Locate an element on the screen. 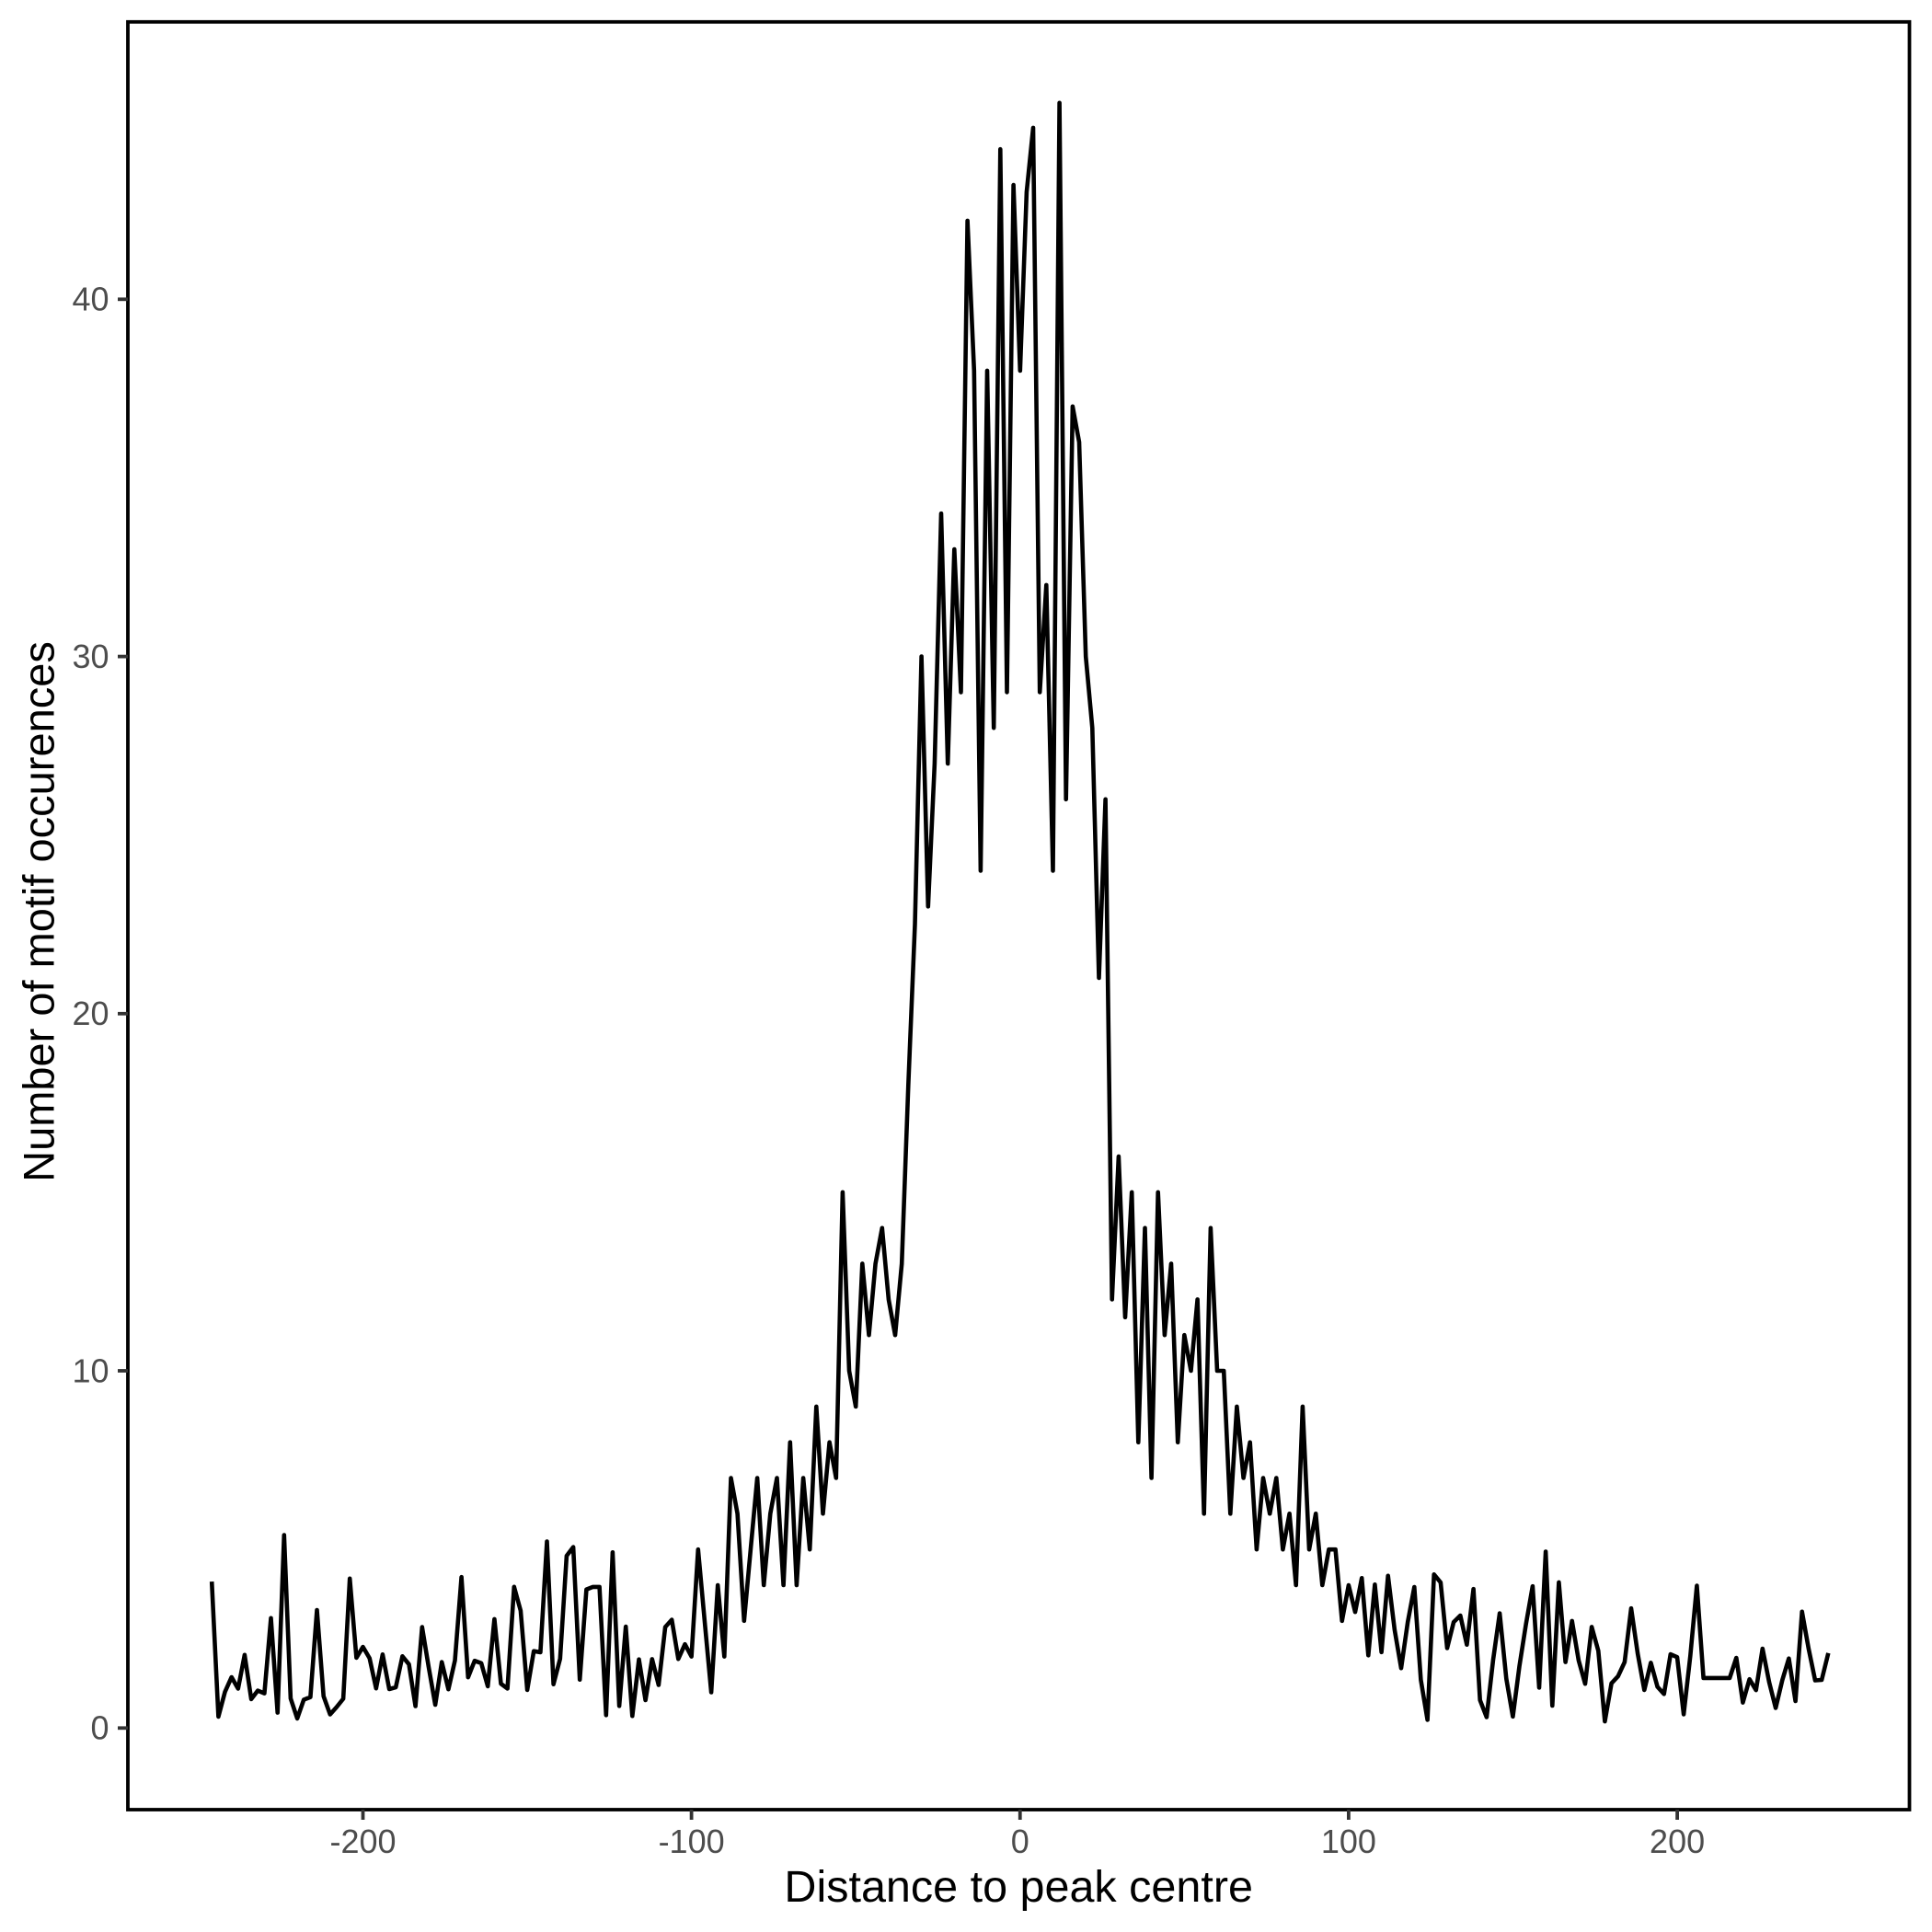 Image resolution: width=1932 pixels, height=1932 pixels. svg-text: 100 is located at coordinates (1348, 1841).